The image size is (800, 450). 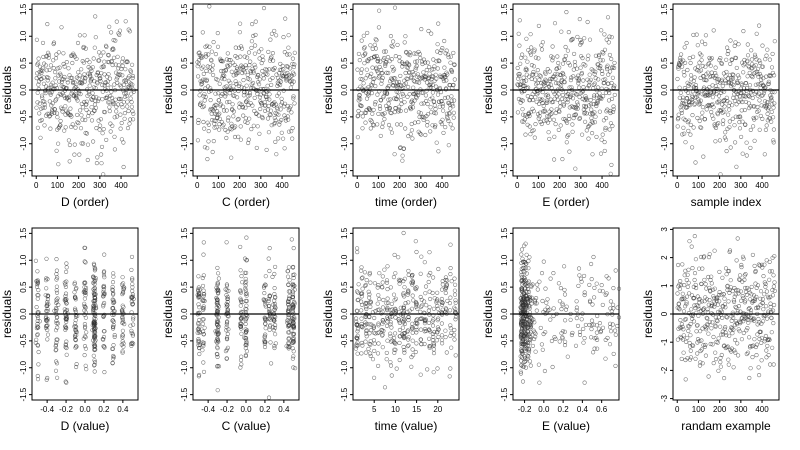 I want to click on x-axis-label: time (value), so click(x=406, y=426).